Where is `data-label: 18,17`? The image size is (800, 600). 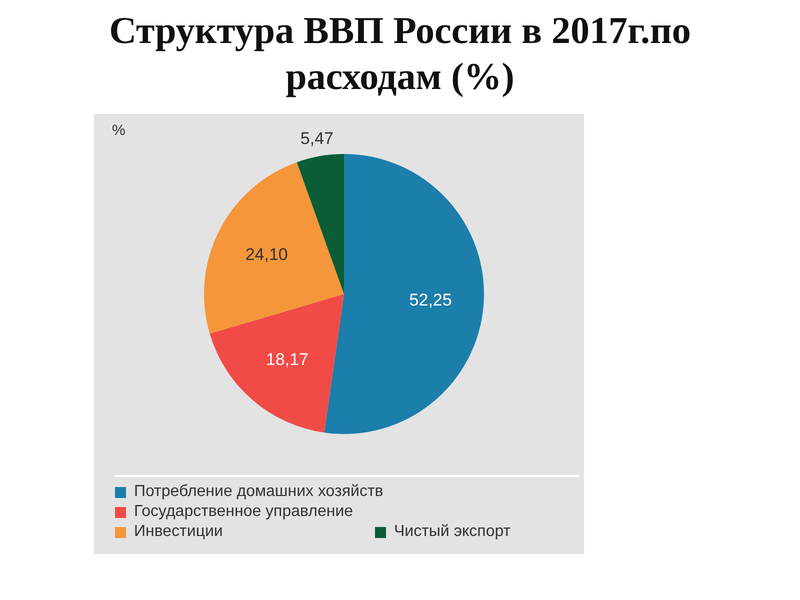 data-label: 18,17 is located at coordinates (287, 360).